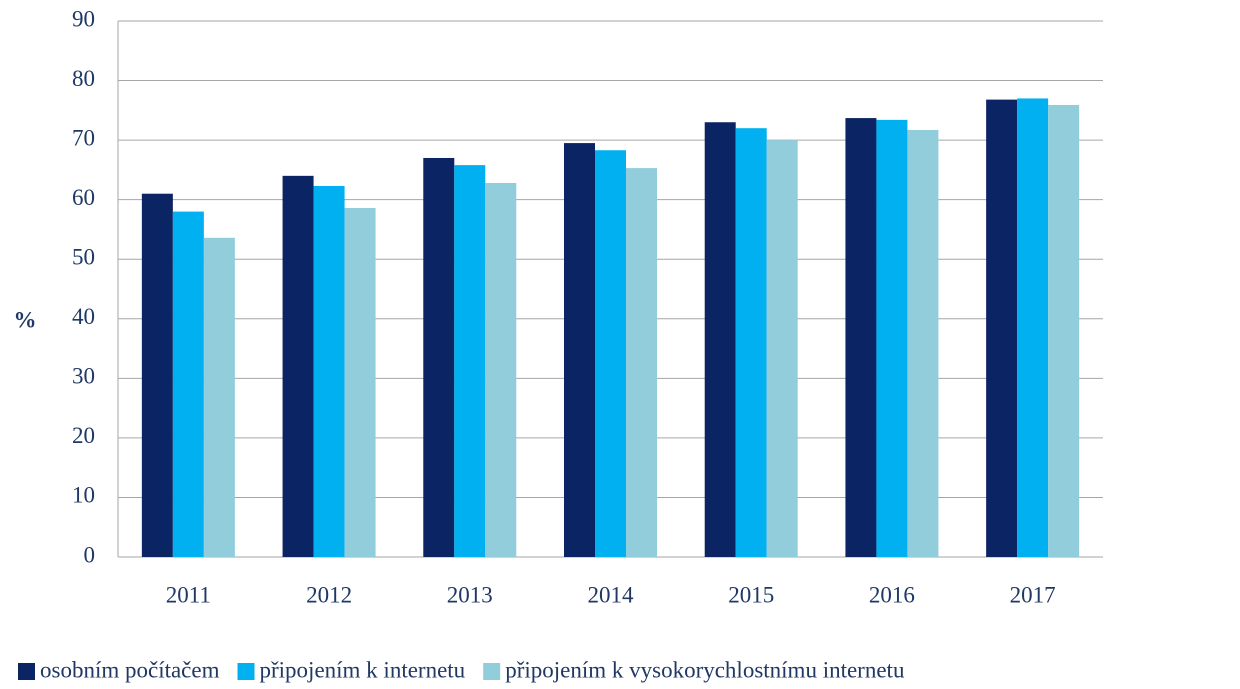 Image resolution: width=1240 pixels, height=689 pixels. I want to click on y-tick-label: 20, so click(83, 435).